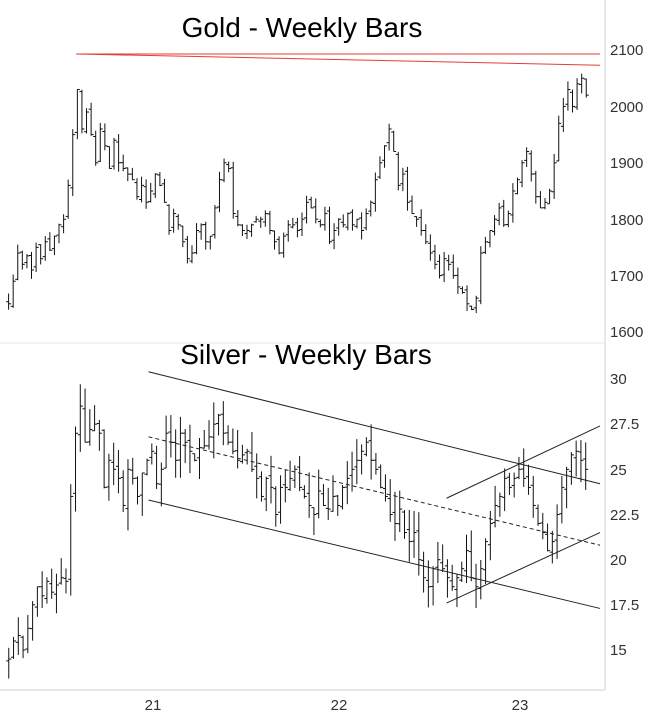 This screenshot has width=650, height=716. What do you see at coordinates (624, 515) in the screenshot?
I see `y-tick-label: 22.5` at bounding box center [624, 515].